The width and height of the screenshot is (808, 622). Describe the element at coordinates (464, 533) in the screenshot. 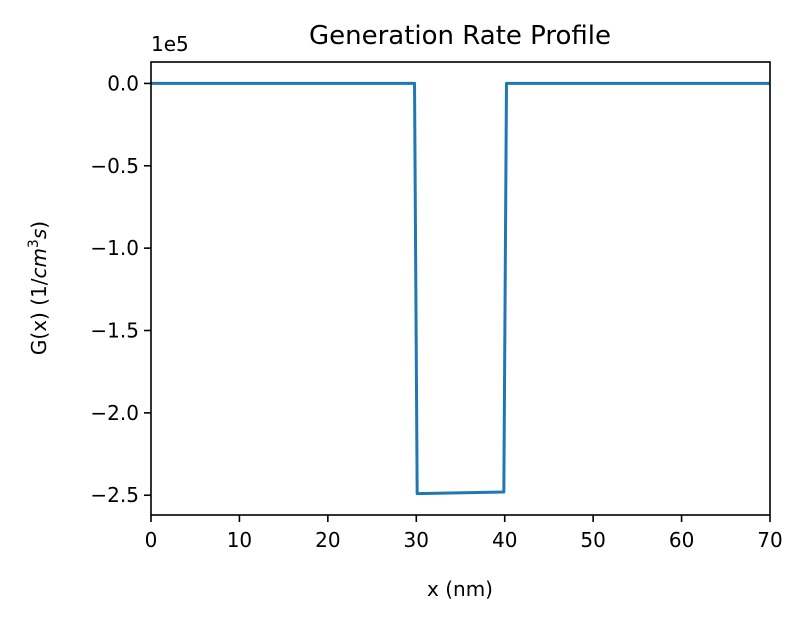

I see `x-axis-ticks: 0 10 20 30 40 50 60 70` at that location.